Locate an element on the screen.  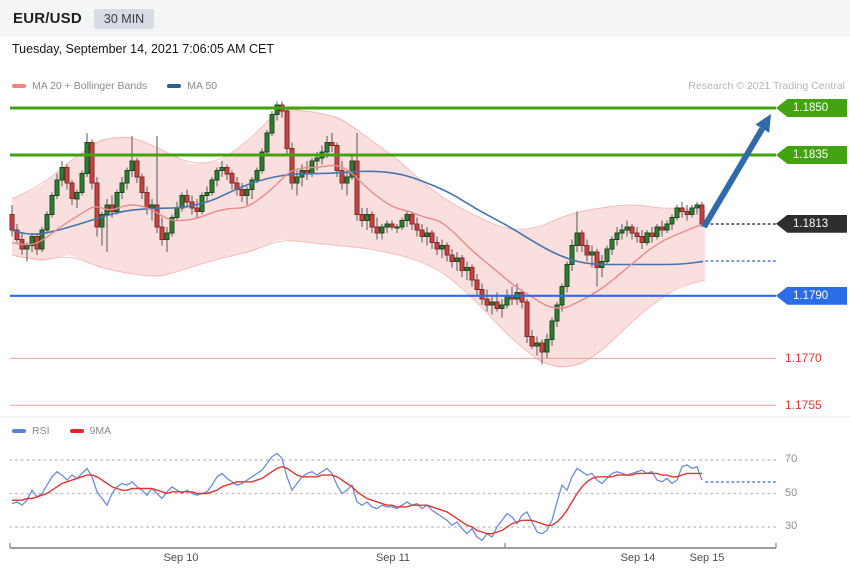
main-chart-legend: MA 20 + Bollinger Bands MA 50 is located at coordinates (114, 86).